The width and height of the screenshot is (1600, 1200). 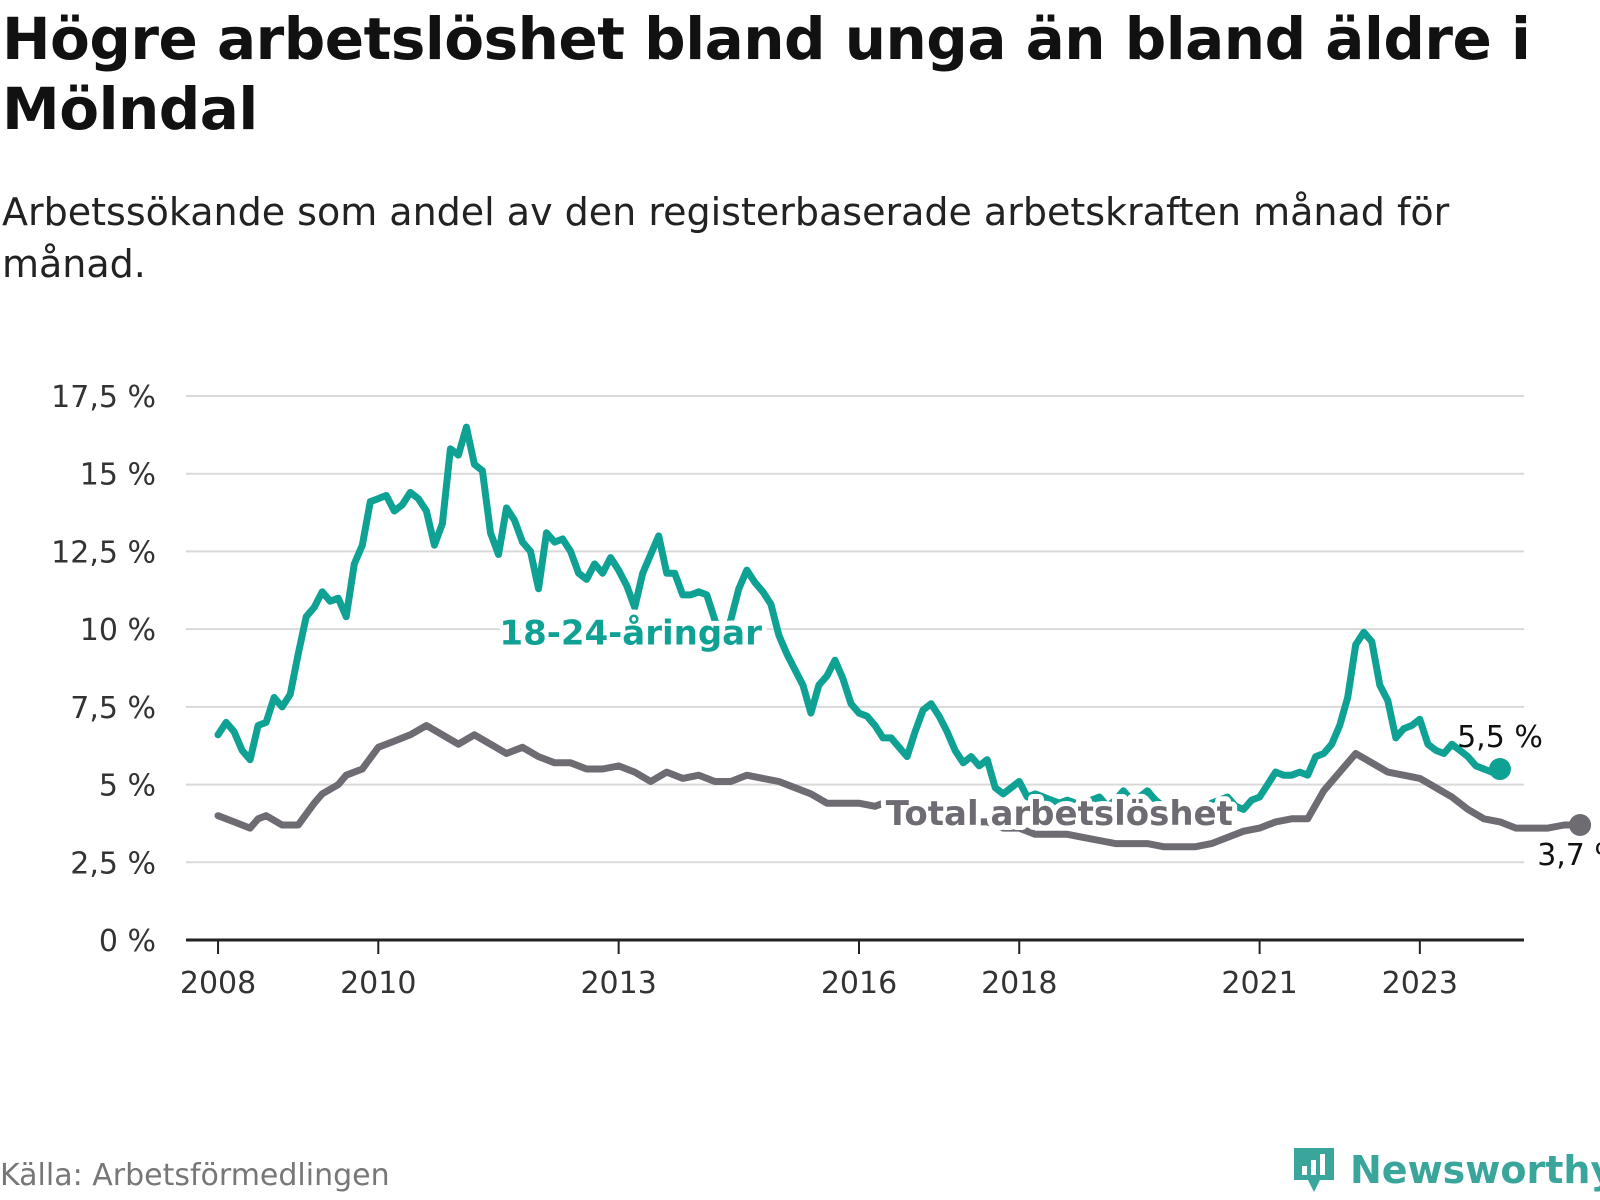 I want to click on y-tick-label: 17,5 %, so click(x=103, y=397).